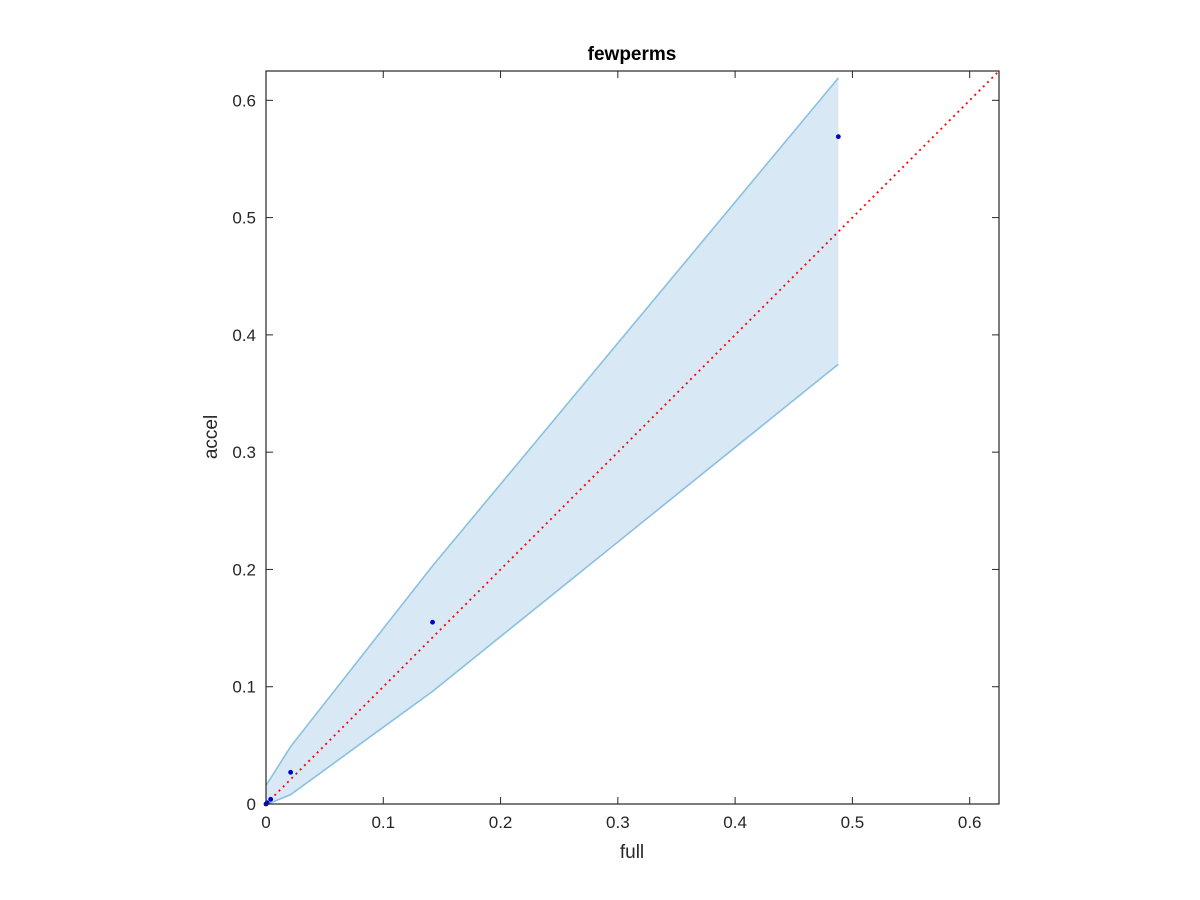  Describe the element at coordinates (501, 822) in the screenshot. I see `x-tick-label: 0.2` at that location.